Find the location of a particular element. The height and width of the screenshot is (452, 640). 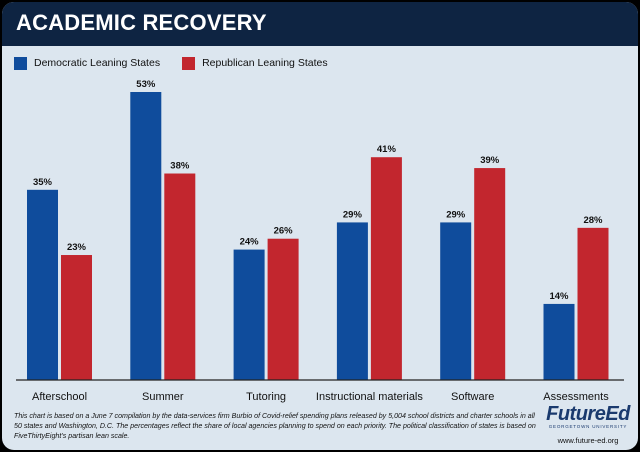

dem-value-label-3: 29% is located at coordinates (353, 214).